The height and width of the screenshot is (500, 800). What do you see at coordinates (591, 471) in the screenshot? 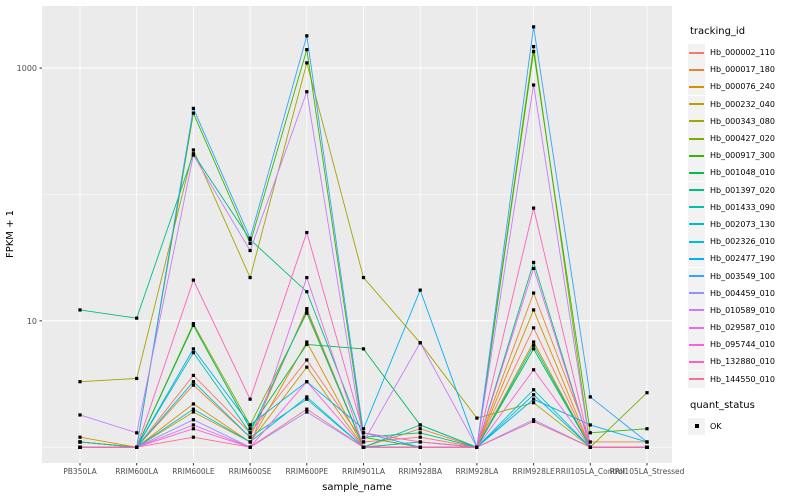
I see `x-tick-label: RRII105LA_Control` at bounding box center [591, 471].